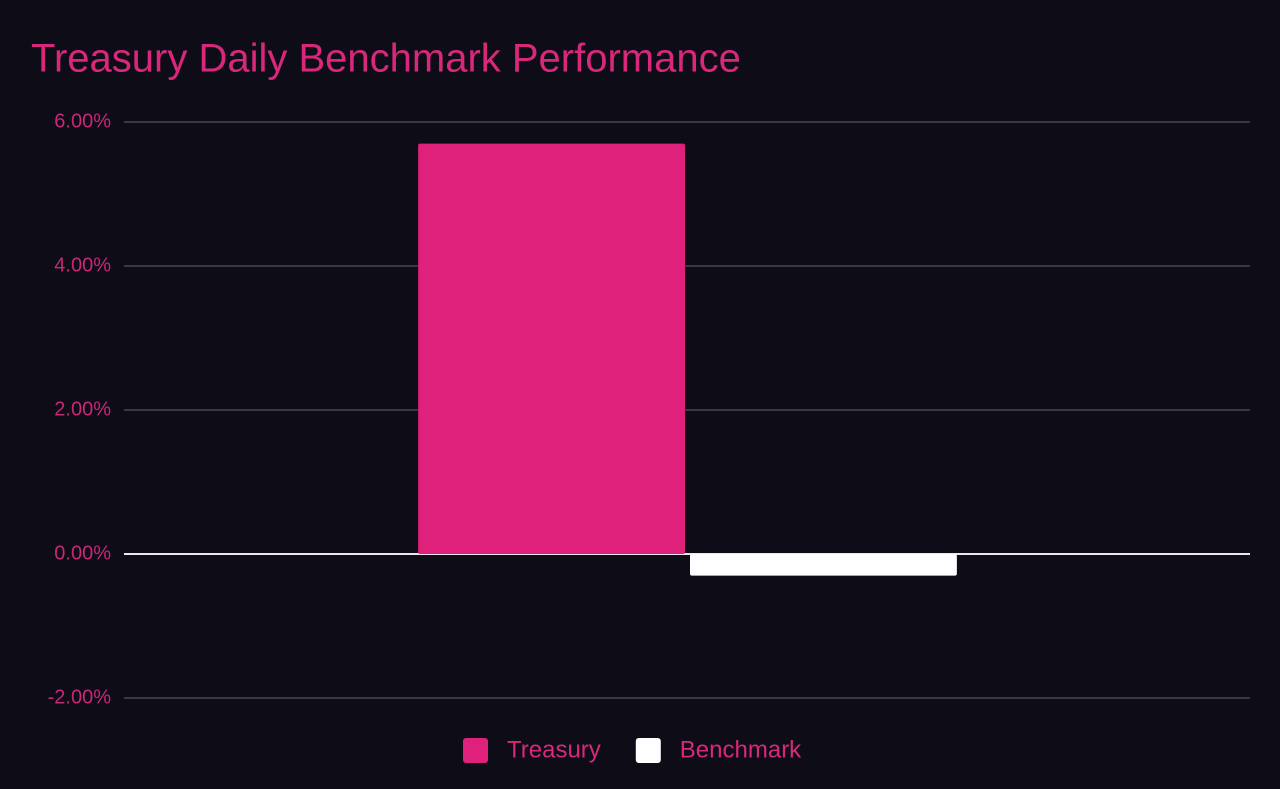 This screenshot has width=1280, height=789. What do you see at coordinates (386, 59) in the screenshot?
I see `chart-title: Treasury Daily Benchmark Performance` at bounding box center [386, 59].